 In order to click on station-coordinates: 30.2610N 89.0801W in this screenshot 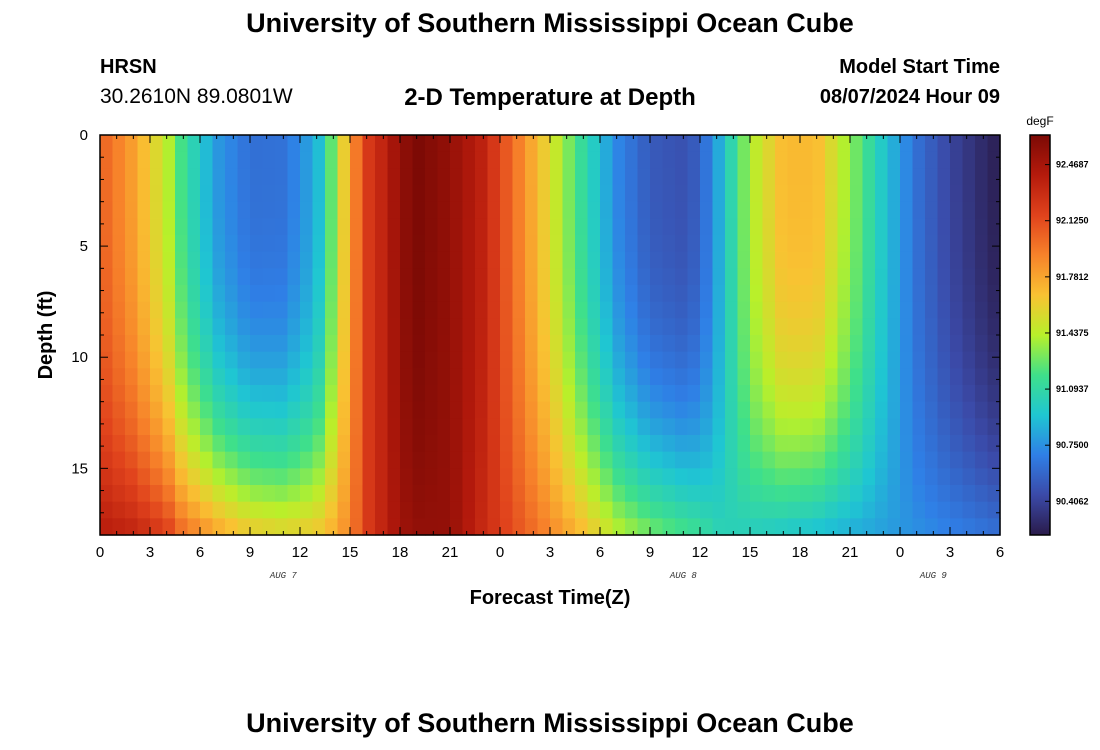, I will do `click(196, 96)`.